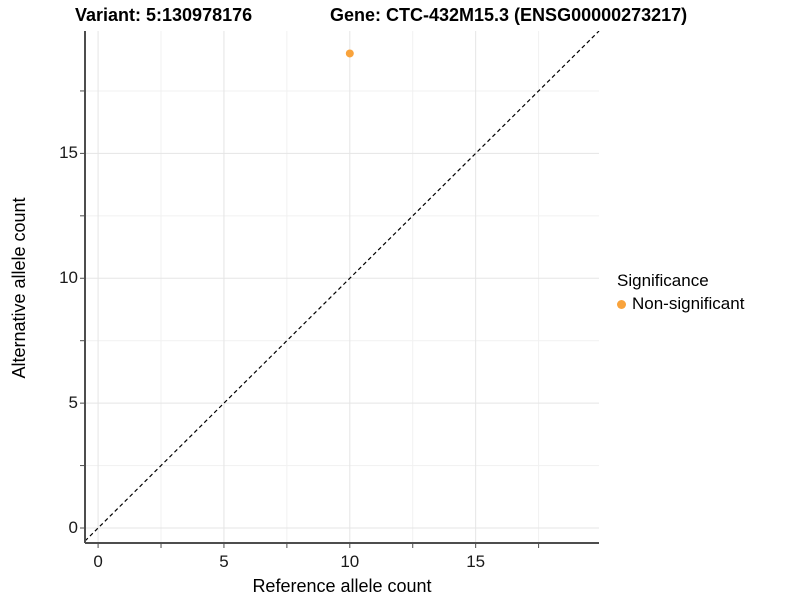  Describe the element at coordinates (342, 586) in the screenshot. I see `x-axis-title: Reference allele count` at that location.